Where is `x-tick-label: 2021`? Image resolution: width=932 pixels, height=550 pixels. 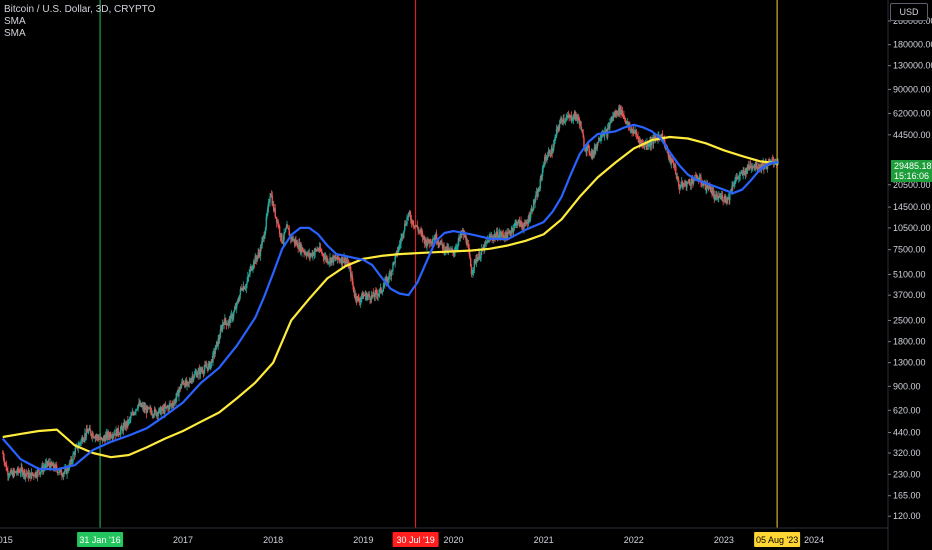 x-tick-label: 2021 is located at coordinates (544, 540).